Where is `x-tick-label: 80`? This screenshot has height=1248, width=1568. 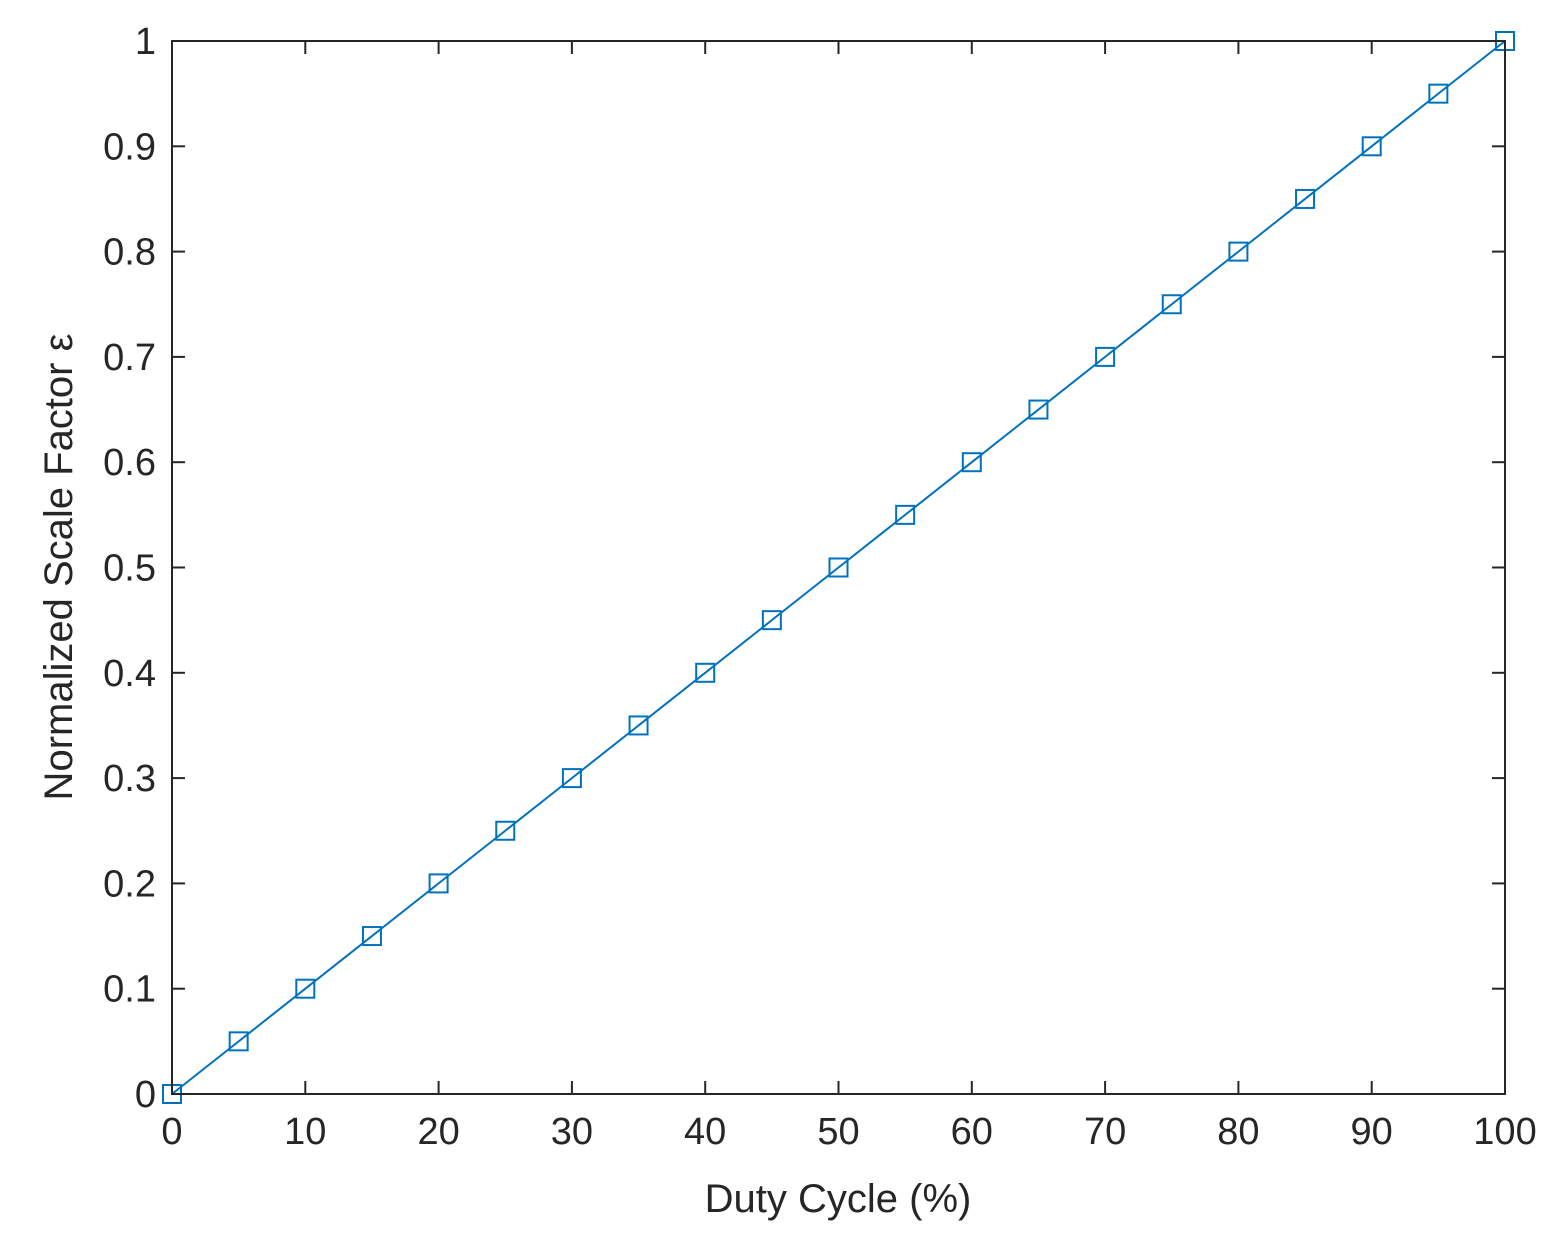 x-tick-label: 80 is located at coordinates (1238, 1132).